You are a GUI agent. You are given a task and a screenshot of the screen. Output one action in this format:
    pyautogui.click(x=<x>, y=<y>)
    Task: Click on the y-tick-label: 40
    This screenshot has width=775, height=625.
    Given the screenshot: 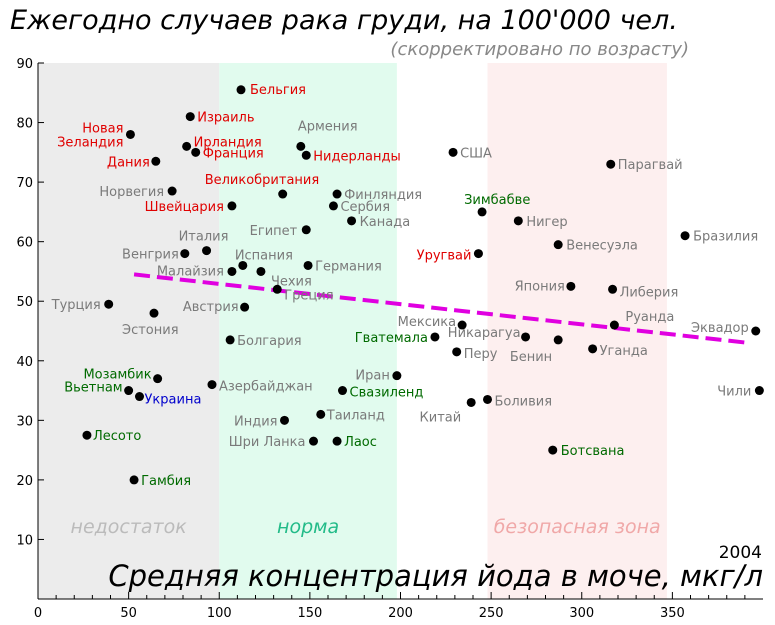 What is the action you would take?
    pyautogui.click(x=24, y=362)
    